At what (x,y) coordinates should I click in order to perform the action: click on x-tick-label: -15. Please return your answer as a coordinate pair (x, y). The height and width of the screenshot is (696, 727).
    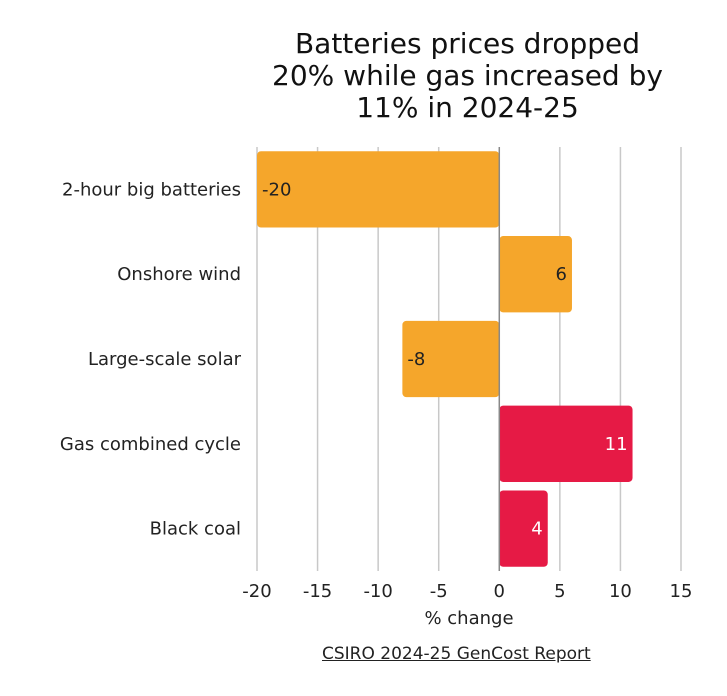
    Looking at the image, I should click on (317, 591).